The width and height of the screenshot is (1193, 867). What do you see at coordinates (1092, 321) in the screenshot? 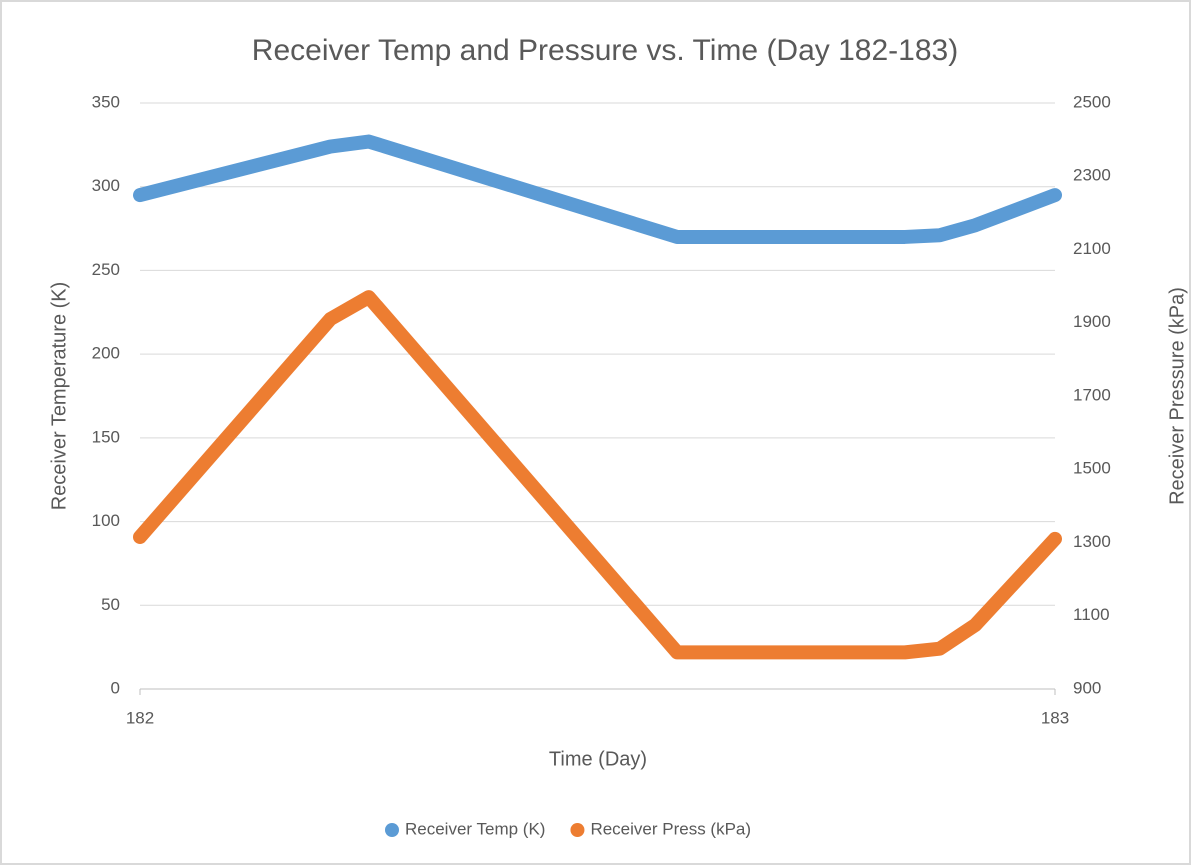
I see `y2-tick-label: 1900` at bounding box center [1092, 321].